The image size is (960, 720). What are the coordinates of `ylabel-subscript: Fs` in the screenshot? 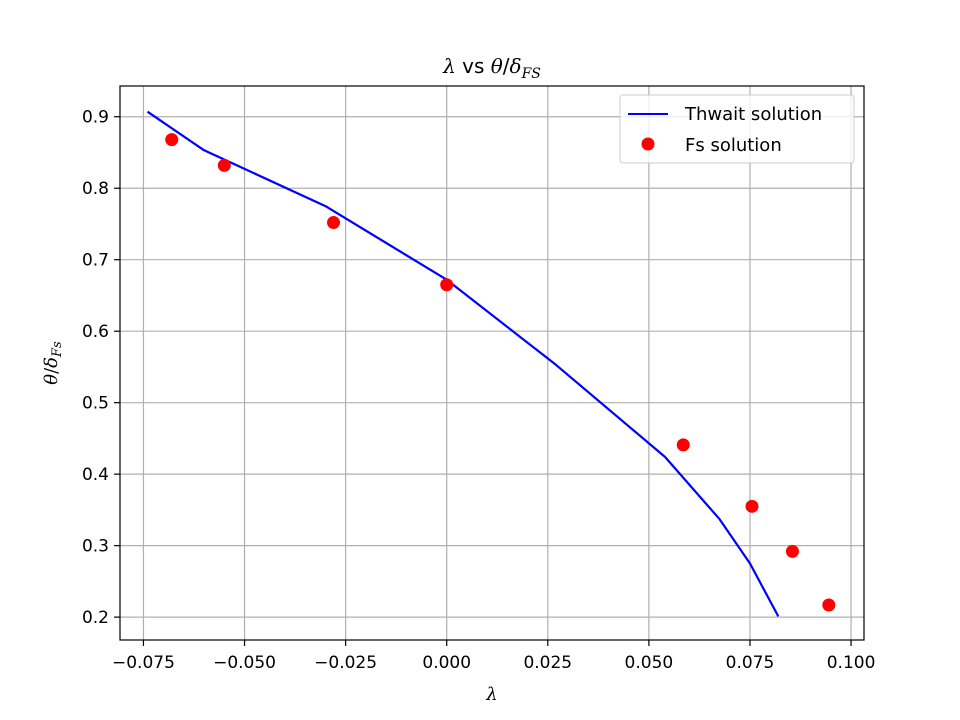 It's located at (57, 349).